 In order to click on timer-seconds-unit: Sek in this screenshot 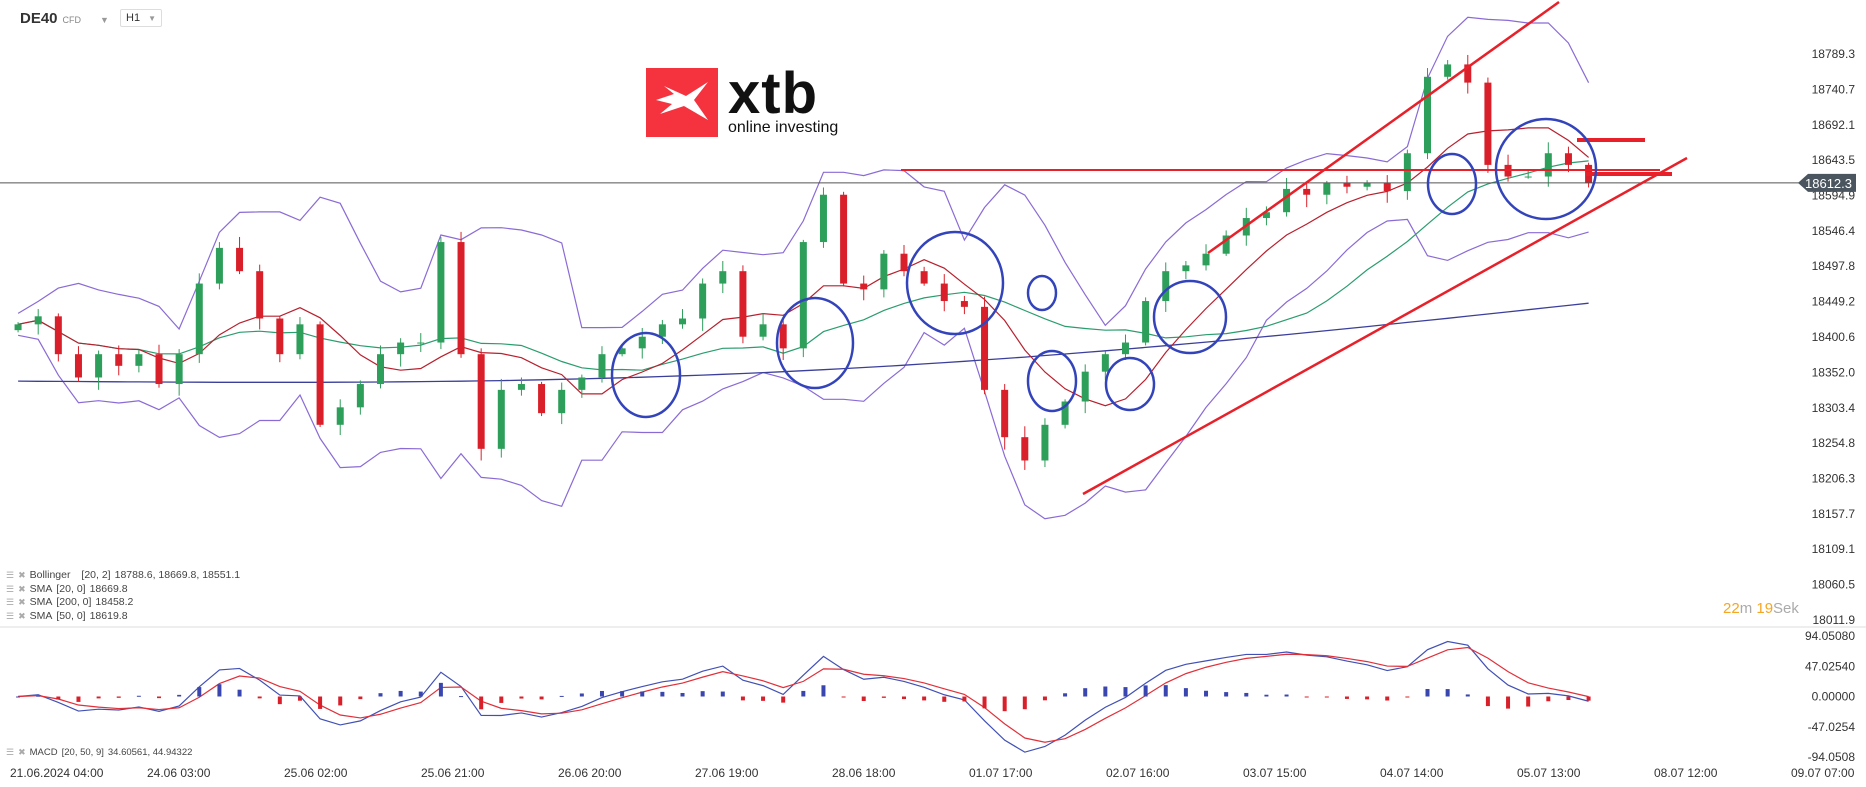, I will do `click(1786, 608)`.